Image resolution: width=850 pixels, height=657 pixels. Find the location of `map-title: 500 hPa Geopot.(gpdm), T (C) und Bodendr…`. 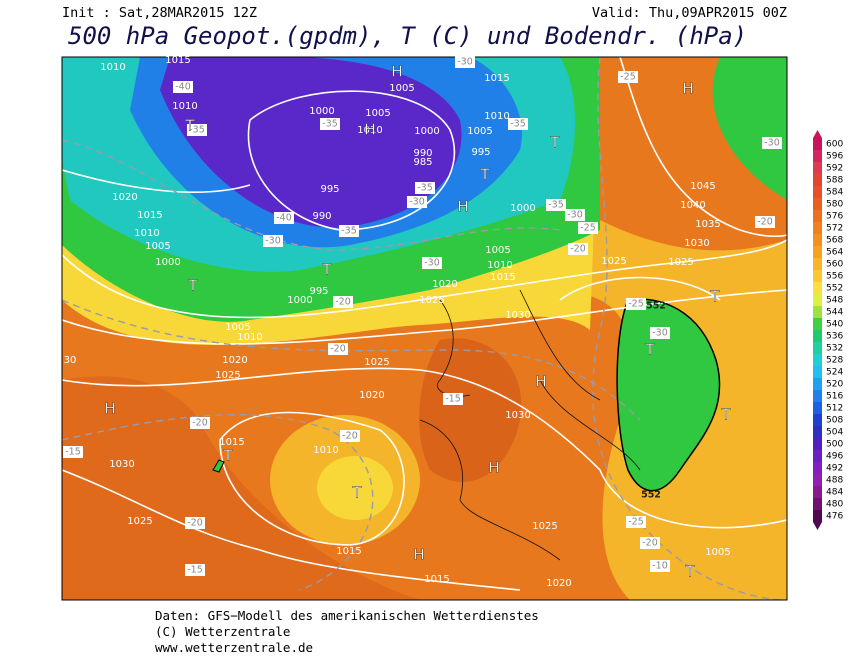

map-title: 500 hPa Geopot.(gpdm), T (C) und Bodendr… is located at coordinates (407, 36).